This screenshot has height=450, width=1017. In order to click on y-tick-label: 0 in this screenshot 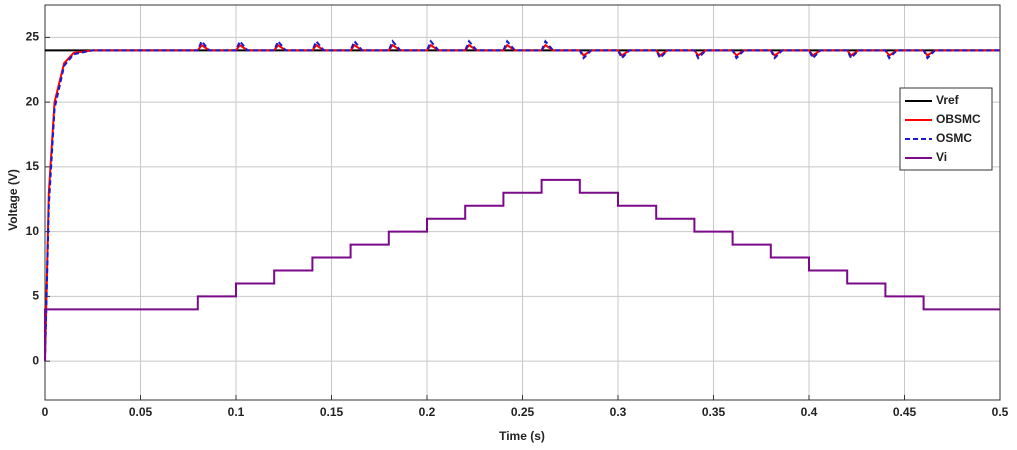, I will do `click(35, 360)`.